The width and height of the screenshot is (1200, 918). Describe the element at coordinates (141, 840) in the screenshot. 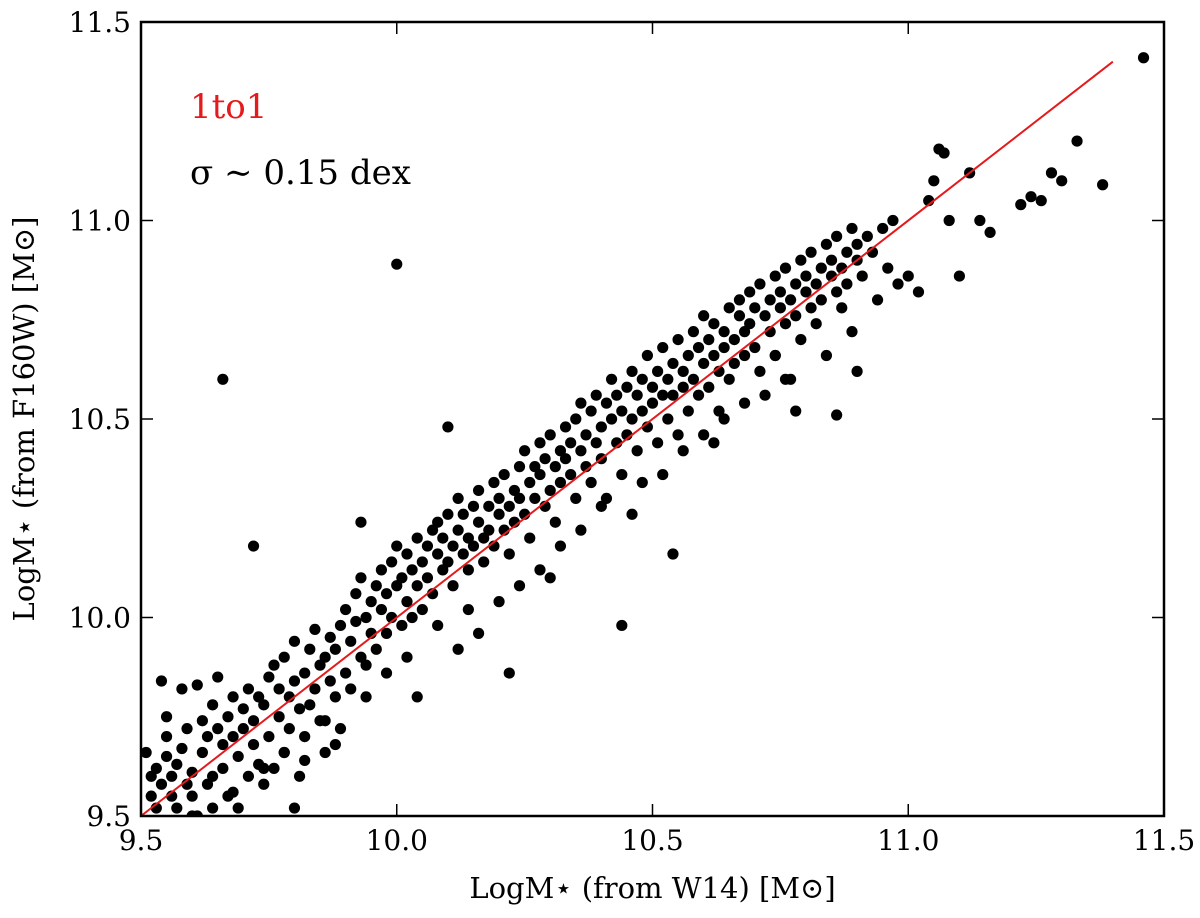

I see `x-tick-label: 9.5` at that location.